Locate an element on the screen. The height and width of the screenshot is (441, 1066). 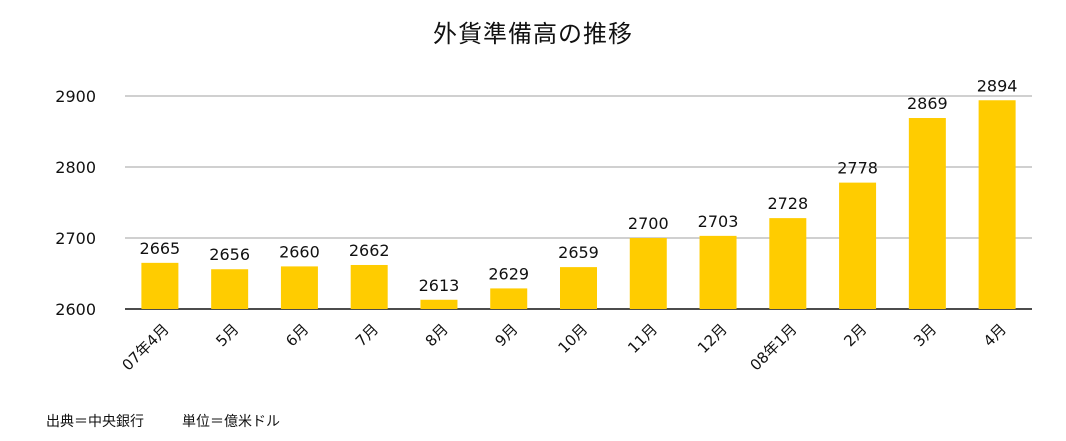
x-tick-label: 12月 is located at coordinates (712, 338).